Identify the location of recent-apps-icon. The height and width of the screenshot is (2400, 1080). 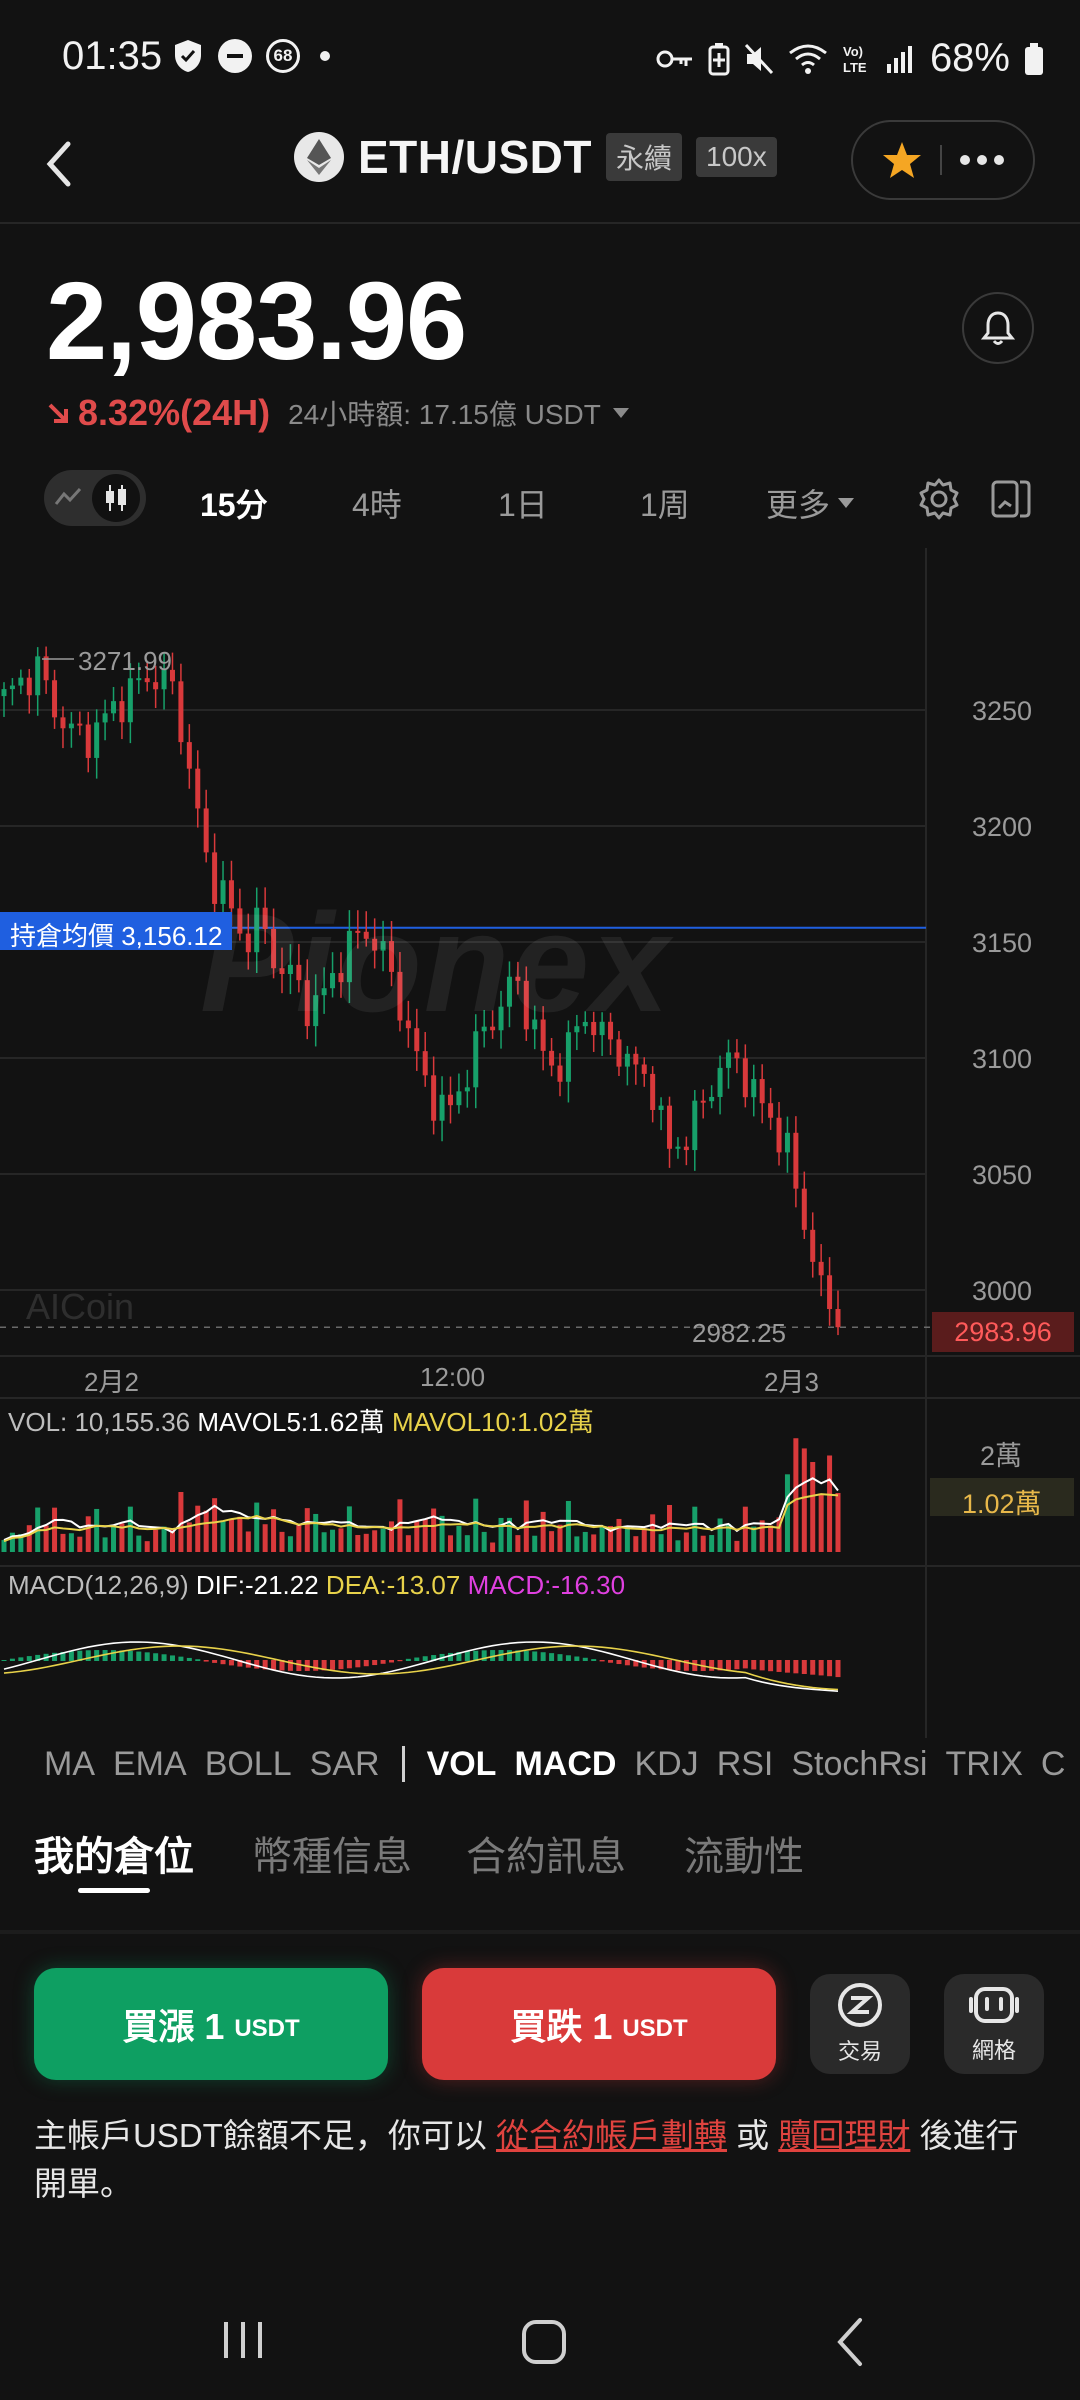
(243, 2340).